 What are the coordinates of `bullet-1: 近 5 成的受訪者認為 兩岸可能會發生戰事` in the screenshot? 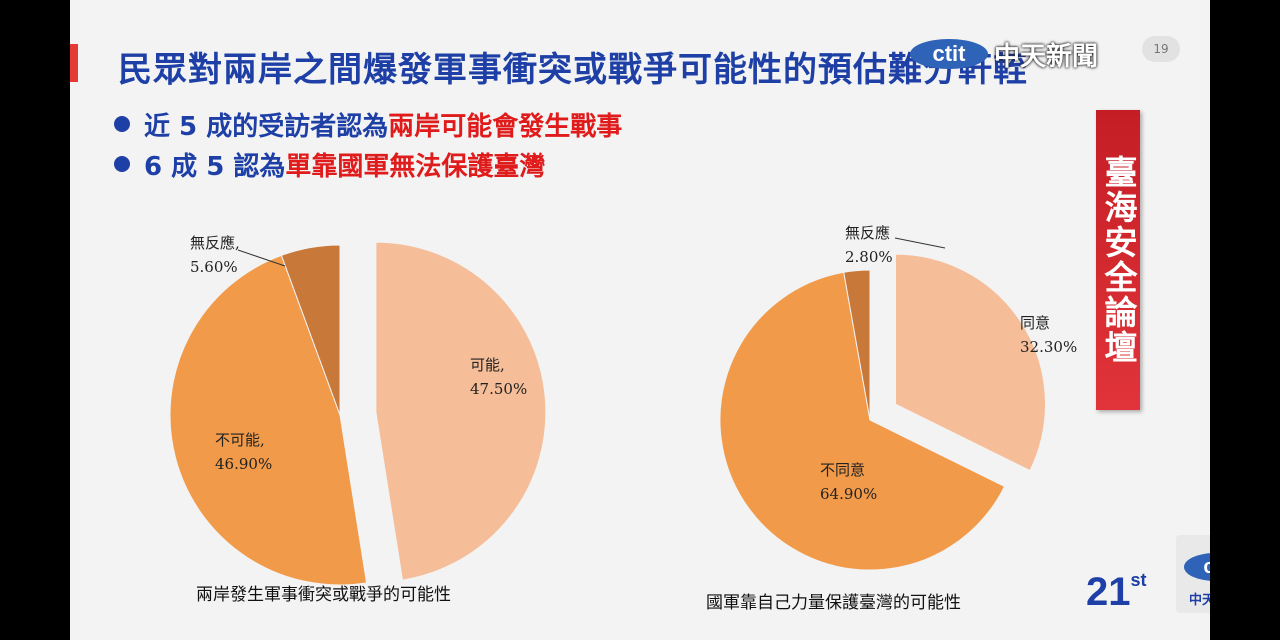 It's located at (368, 124).